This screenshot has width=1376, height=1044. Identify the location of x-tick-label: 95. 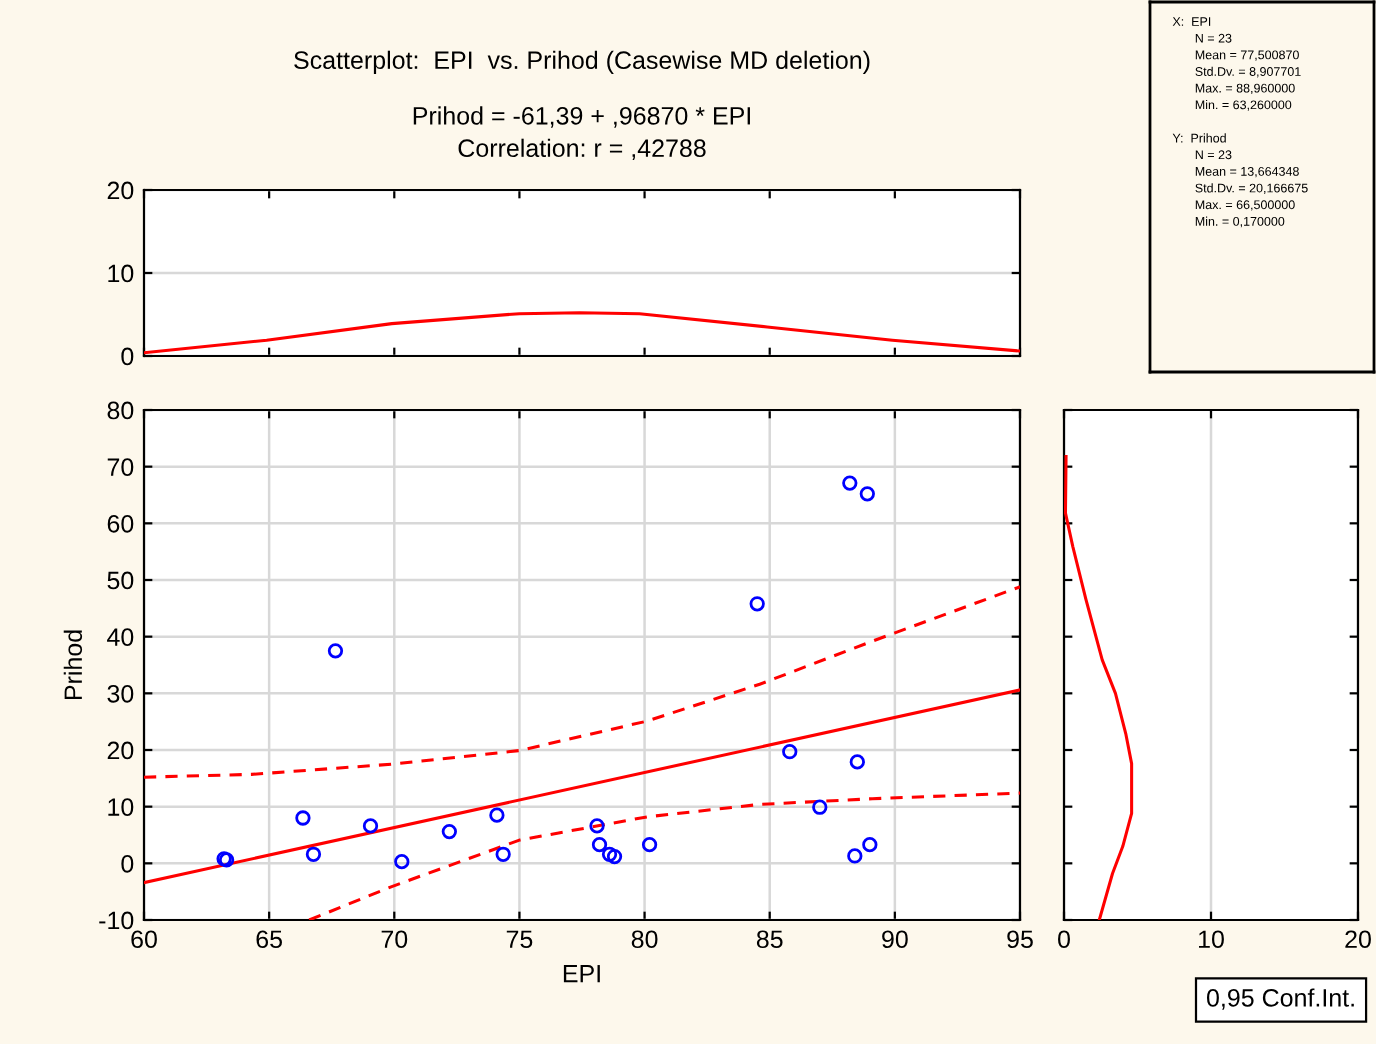
(1020, 939).